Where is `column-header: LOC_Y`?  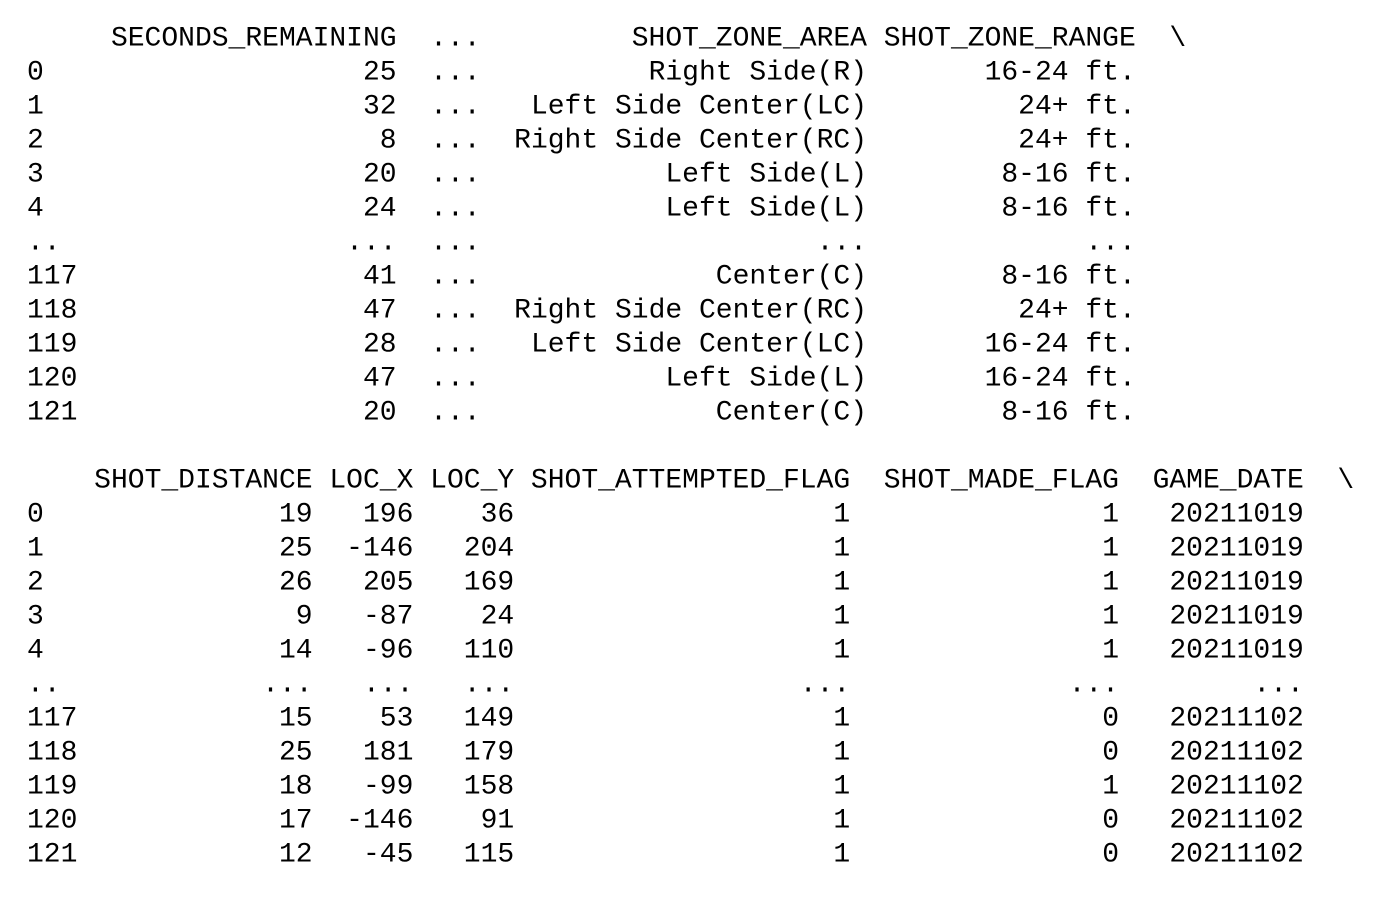
column-header: LOC_Y is located at coordinates (472, 480).